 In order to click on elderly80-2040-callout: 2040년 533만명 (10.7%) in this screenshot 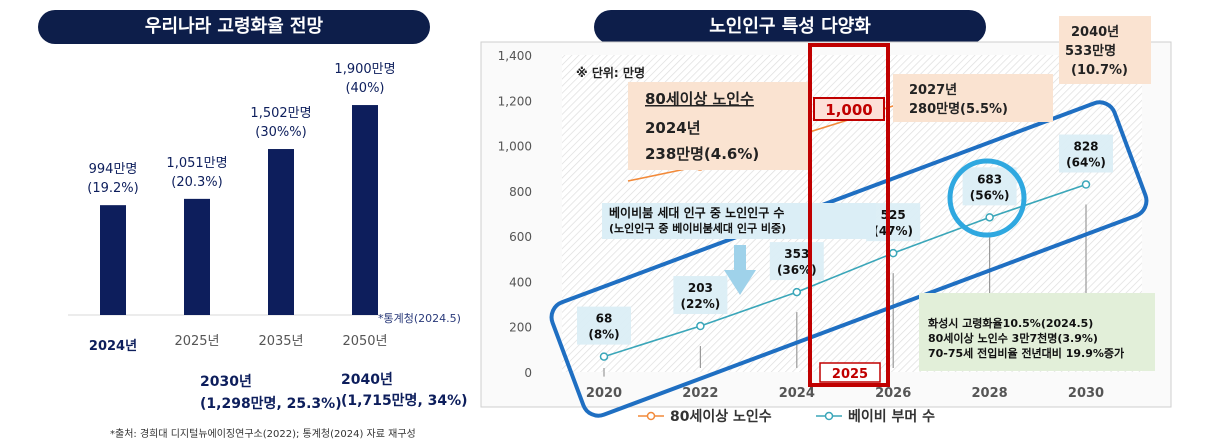, I will do `click(1105, 50)`.